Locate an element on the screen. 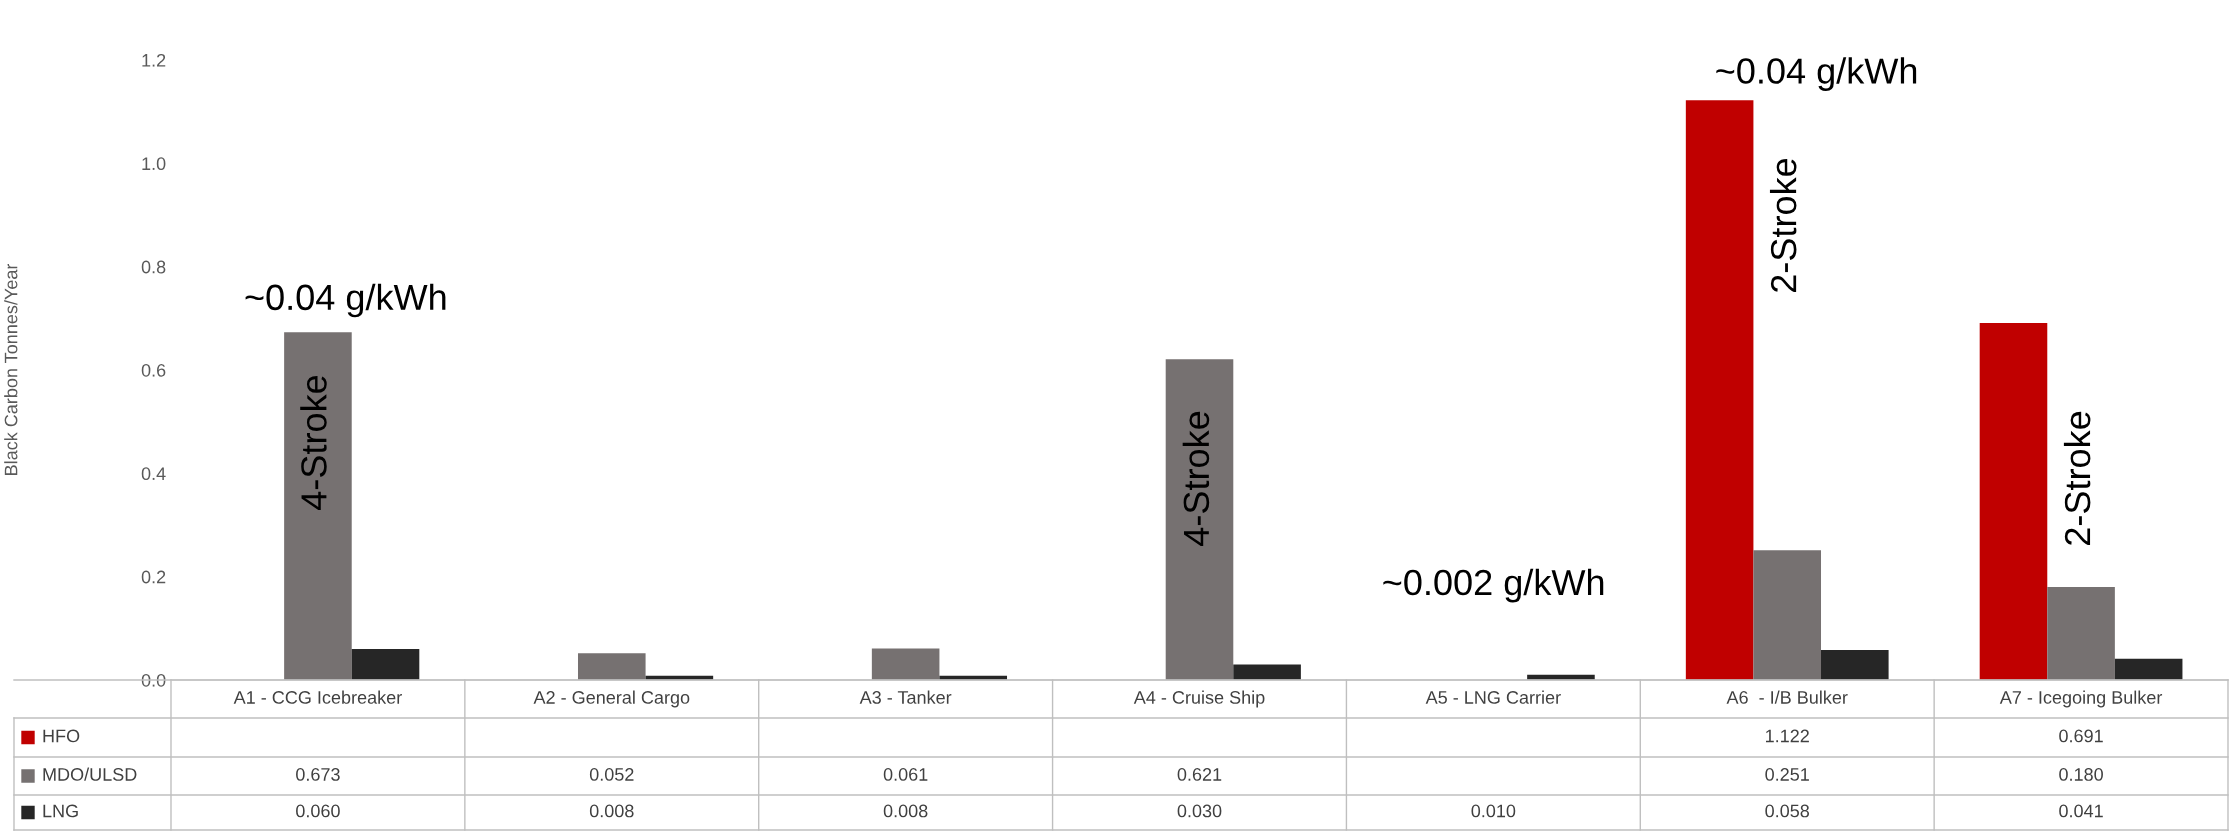  x-tick-label: A6 - I/B Bulker is located at coordinates (1787, 697).